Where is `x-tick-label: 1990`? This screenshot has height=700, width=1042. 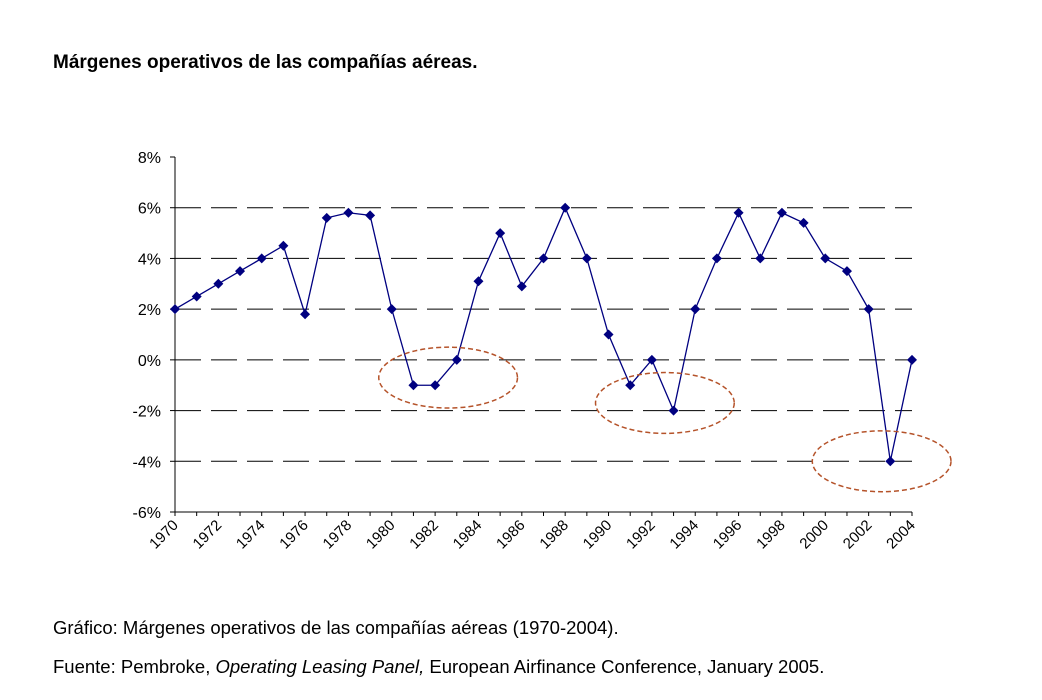 x-tick-label: 1990 is located at coordinates (598, 535).